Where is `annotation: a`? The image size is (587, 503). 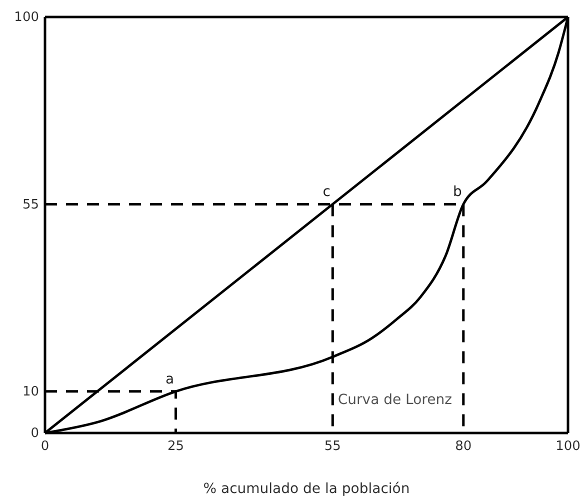 annotation: a is located at coordinates (169, 379).